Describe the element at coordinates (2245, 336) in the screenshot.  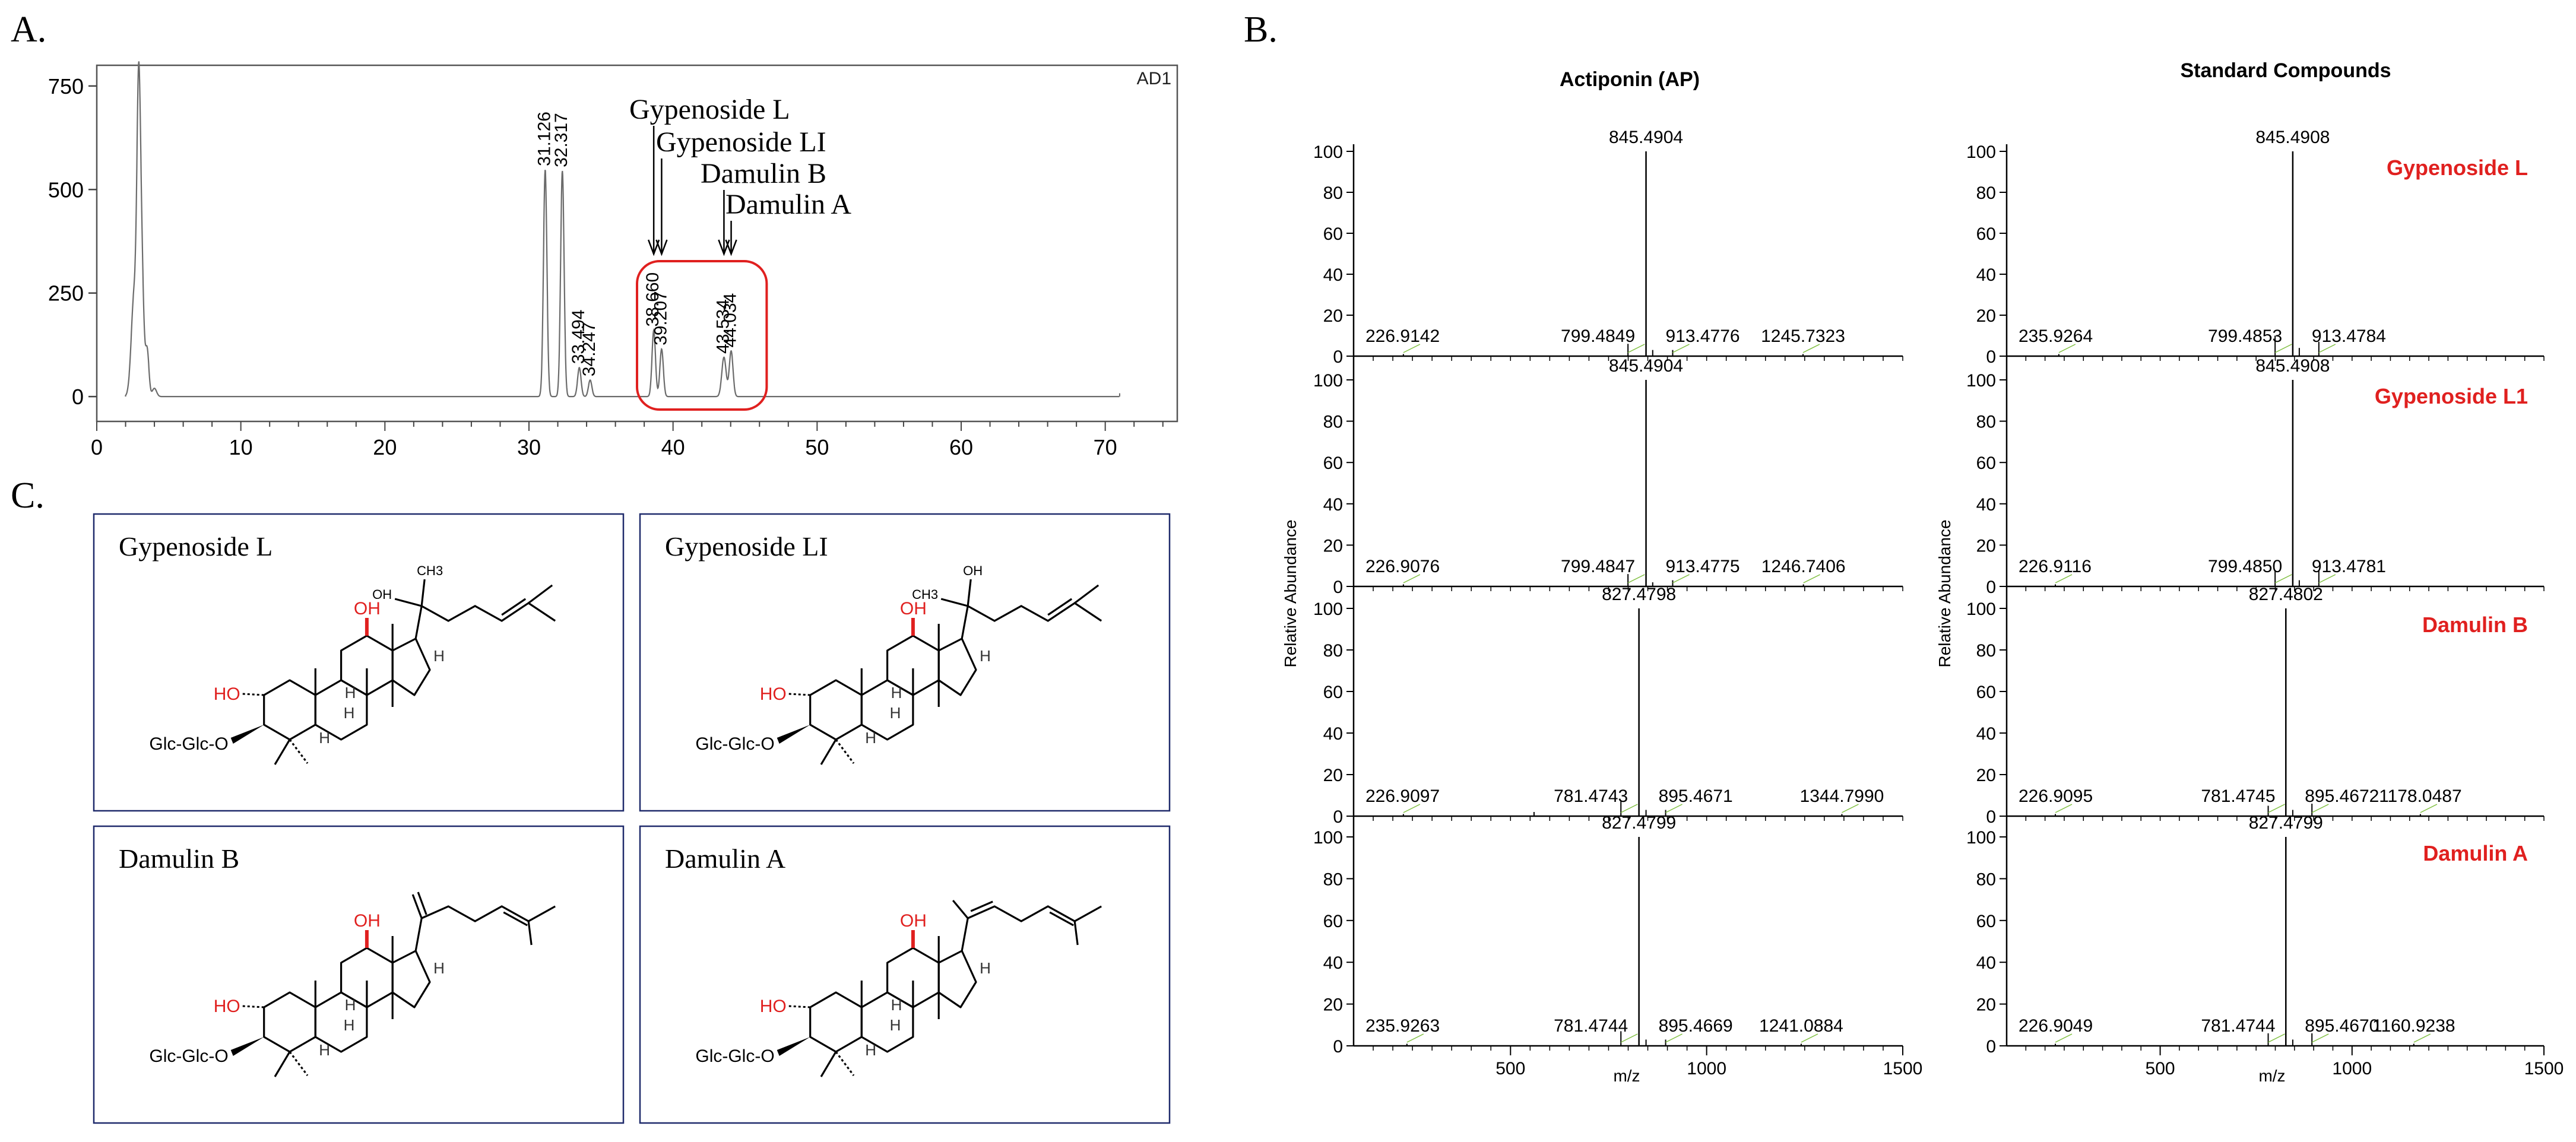
I see `peak-mz-label: 799.4853` at that location.